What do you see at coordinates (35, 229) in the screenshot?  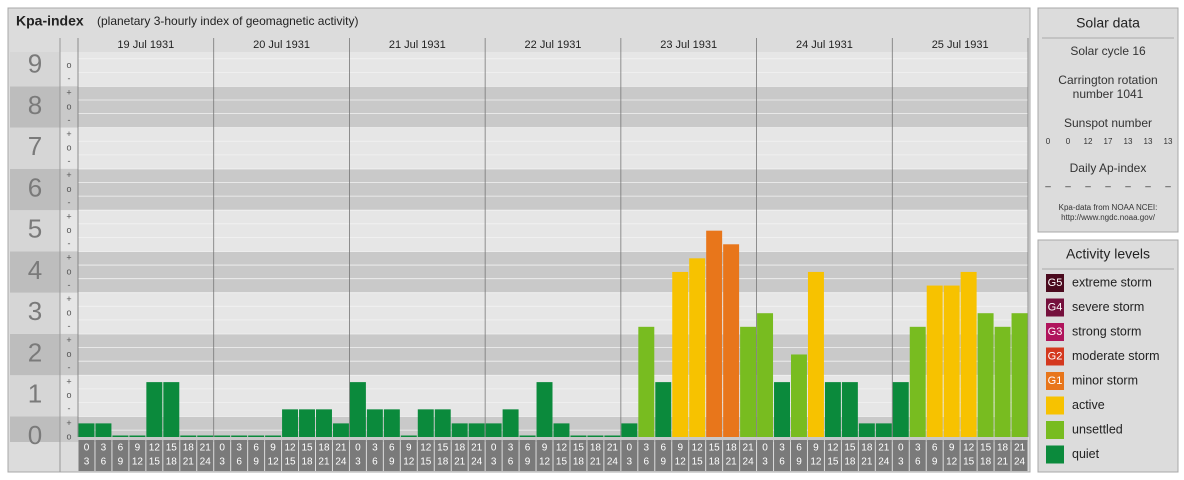 I see `y-tick-label: 5` at bounding box center [35, 229].